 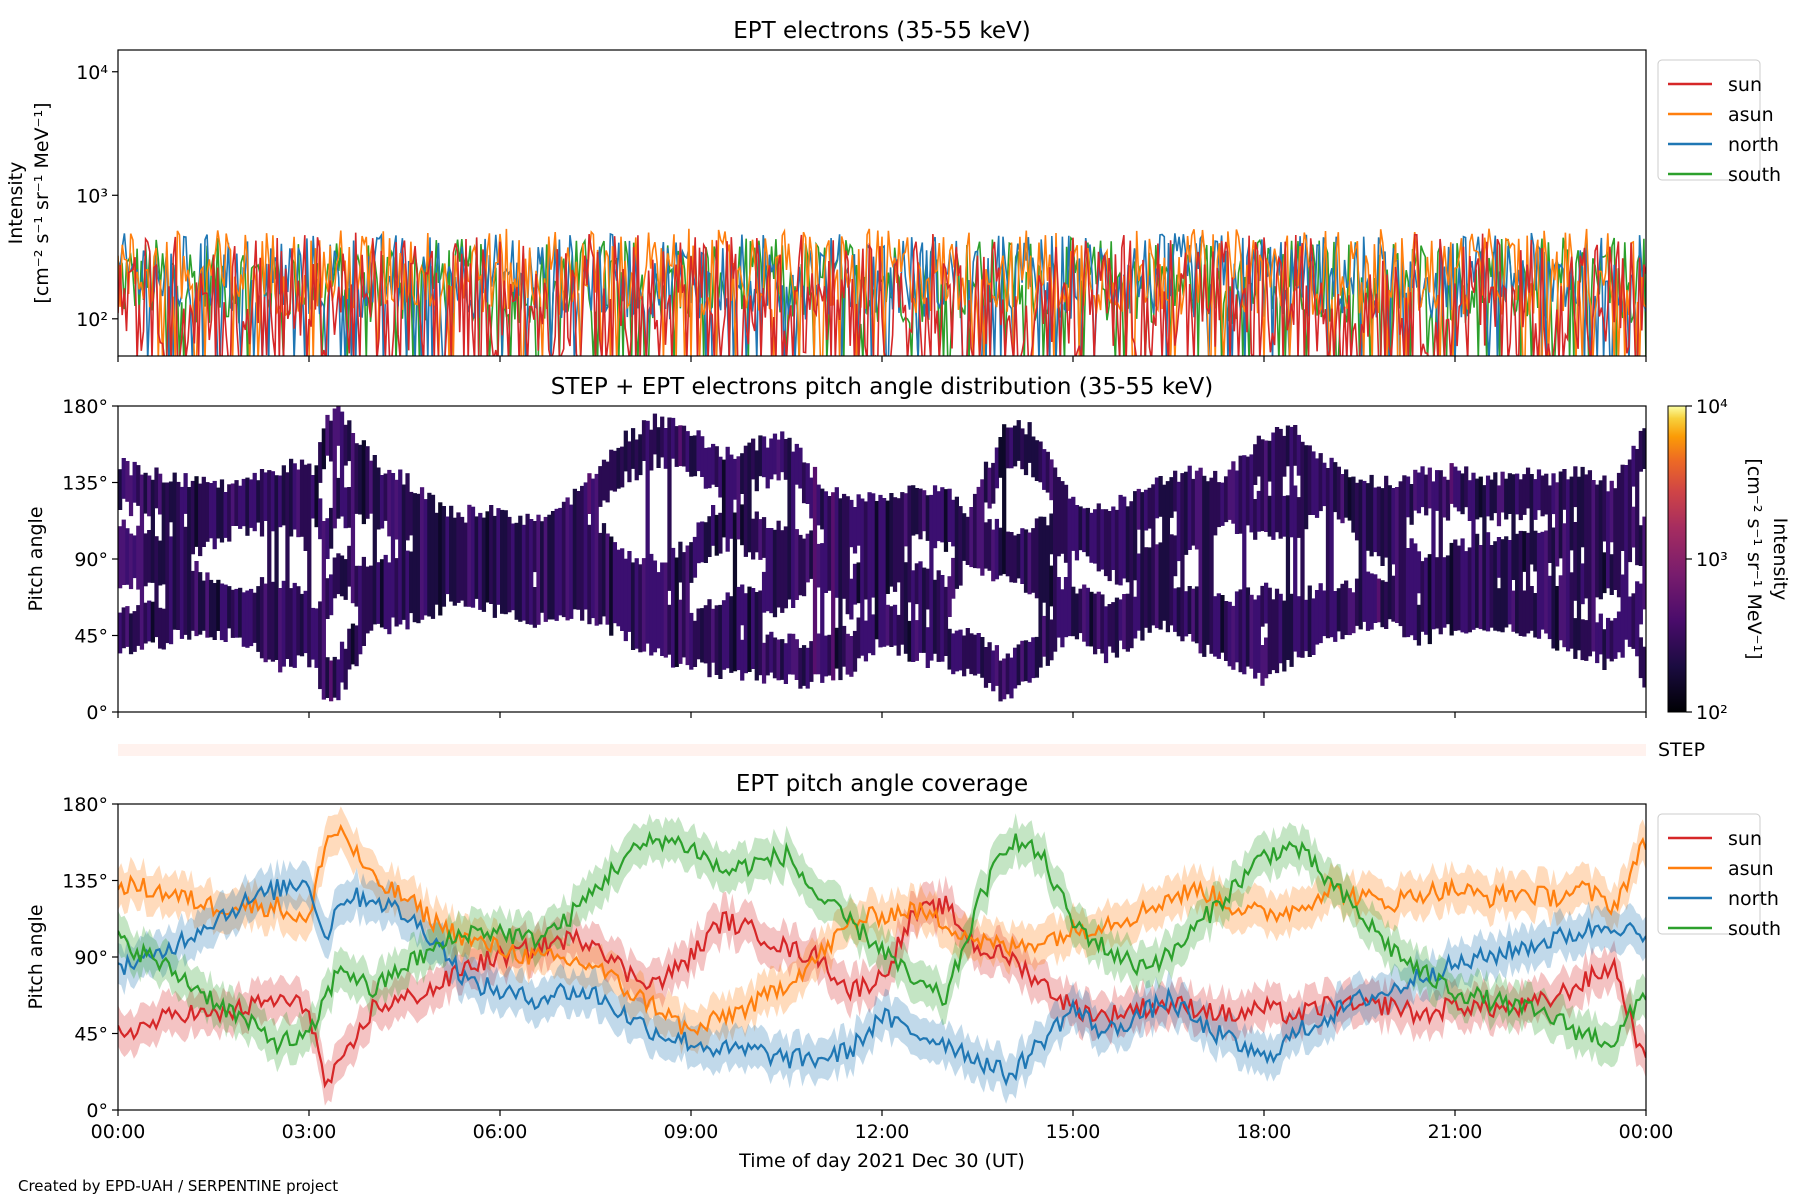 I want to click on coverage-x-tick-label: 15:00, so click(x=1073, y=1132).